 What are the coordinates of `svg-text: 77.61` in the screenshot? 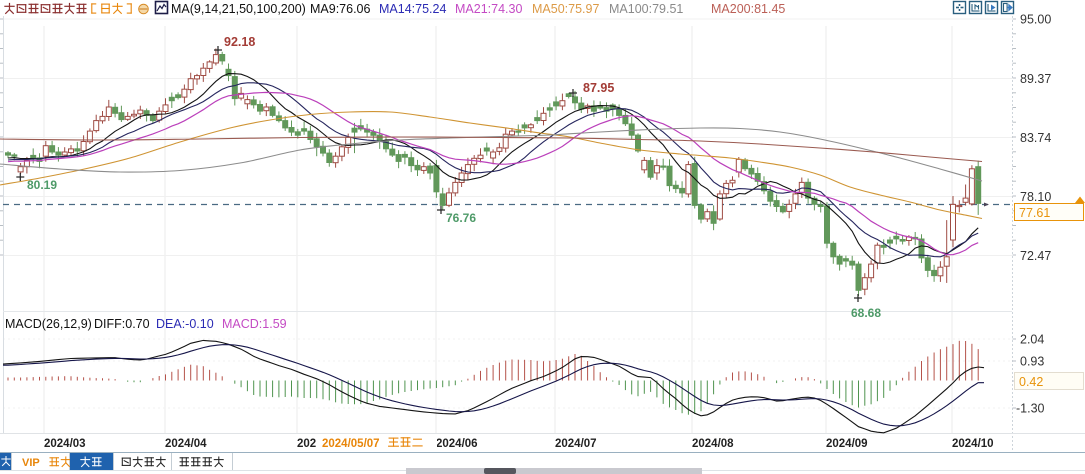 It's located at (1034, 213).